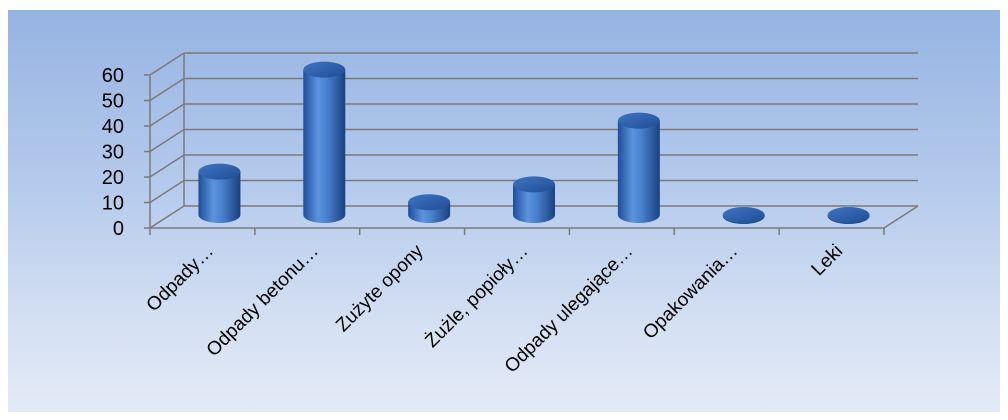 This screenshot has height=420, width=1008. Describe the element at coordinates (113, 178) in the screenshot. I see `y-tick-label: 20` at that location.